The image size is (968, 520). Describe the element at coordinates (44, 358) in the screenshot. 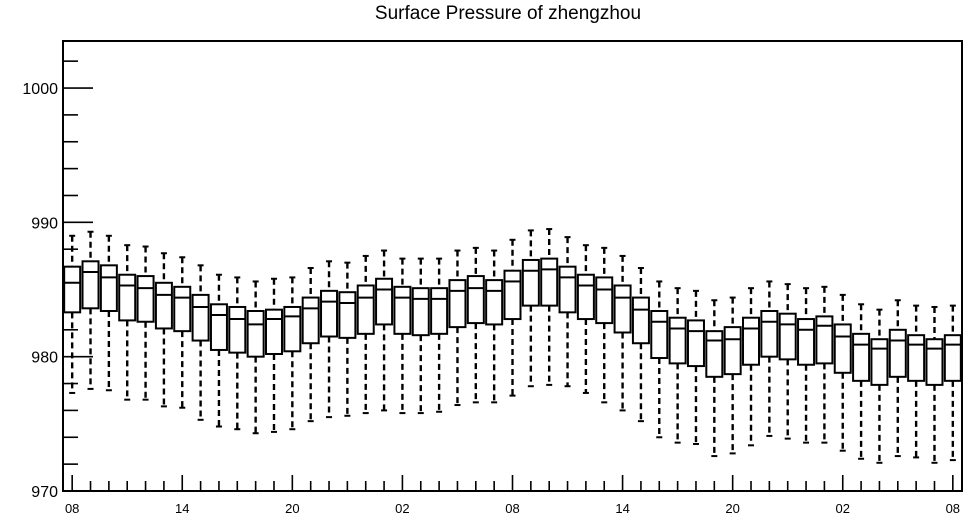

I see `y-tick-label: 980` at that location.